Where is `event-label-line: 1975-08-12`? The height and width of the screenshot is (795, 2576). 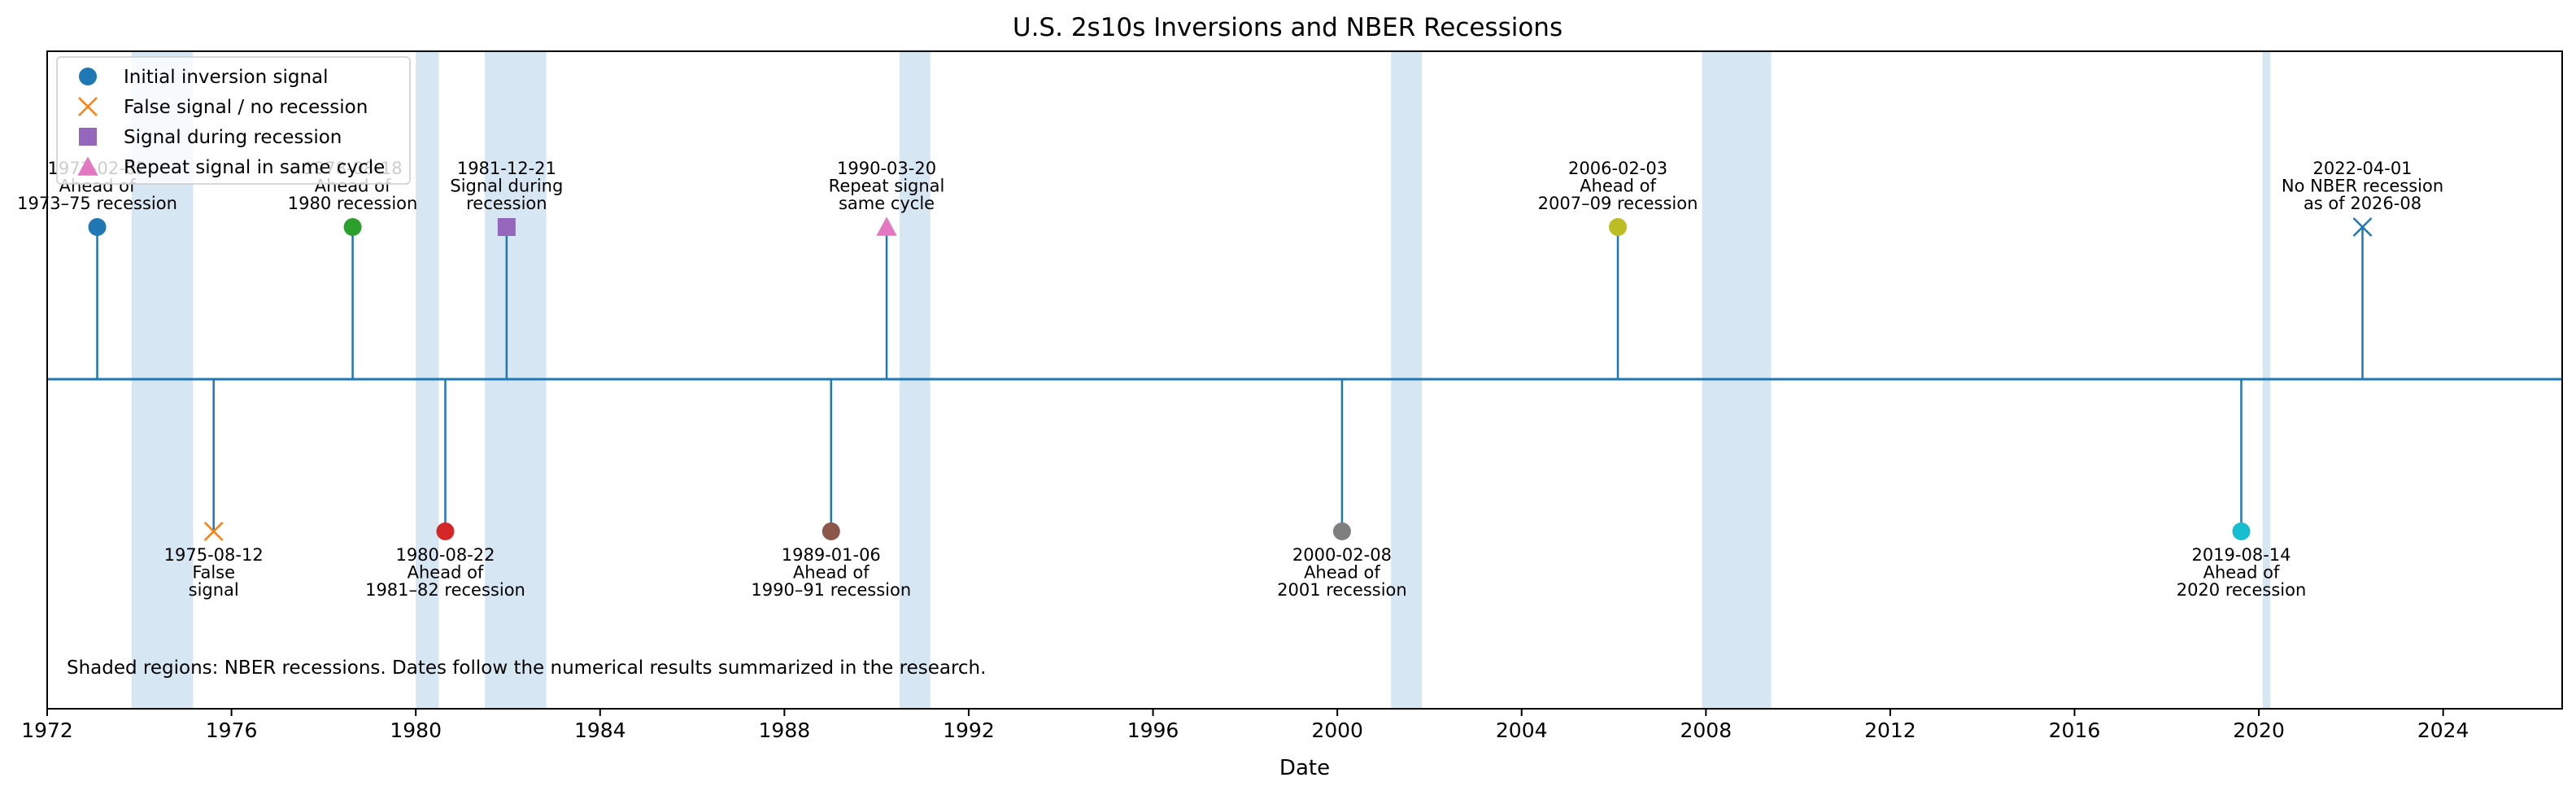
event-label-line: 1975-08-12 is located at coordinates (214, 555).